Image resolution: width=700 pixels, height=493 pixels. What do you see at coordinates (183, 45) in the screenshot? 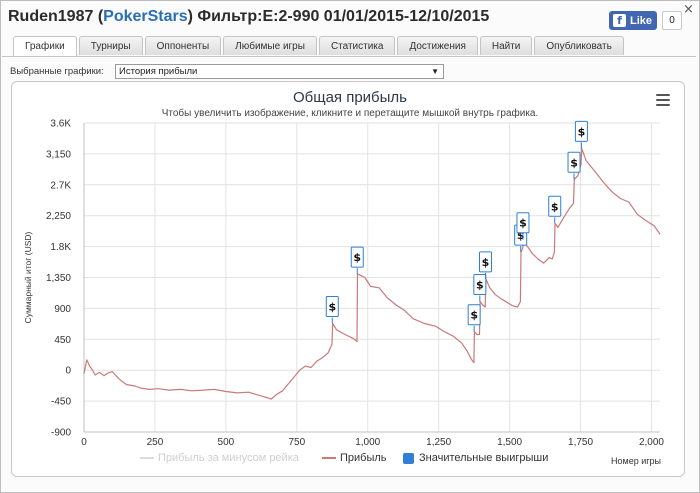
I see `tab-opponents: Оппоненты` at bounding box center [183, 45].